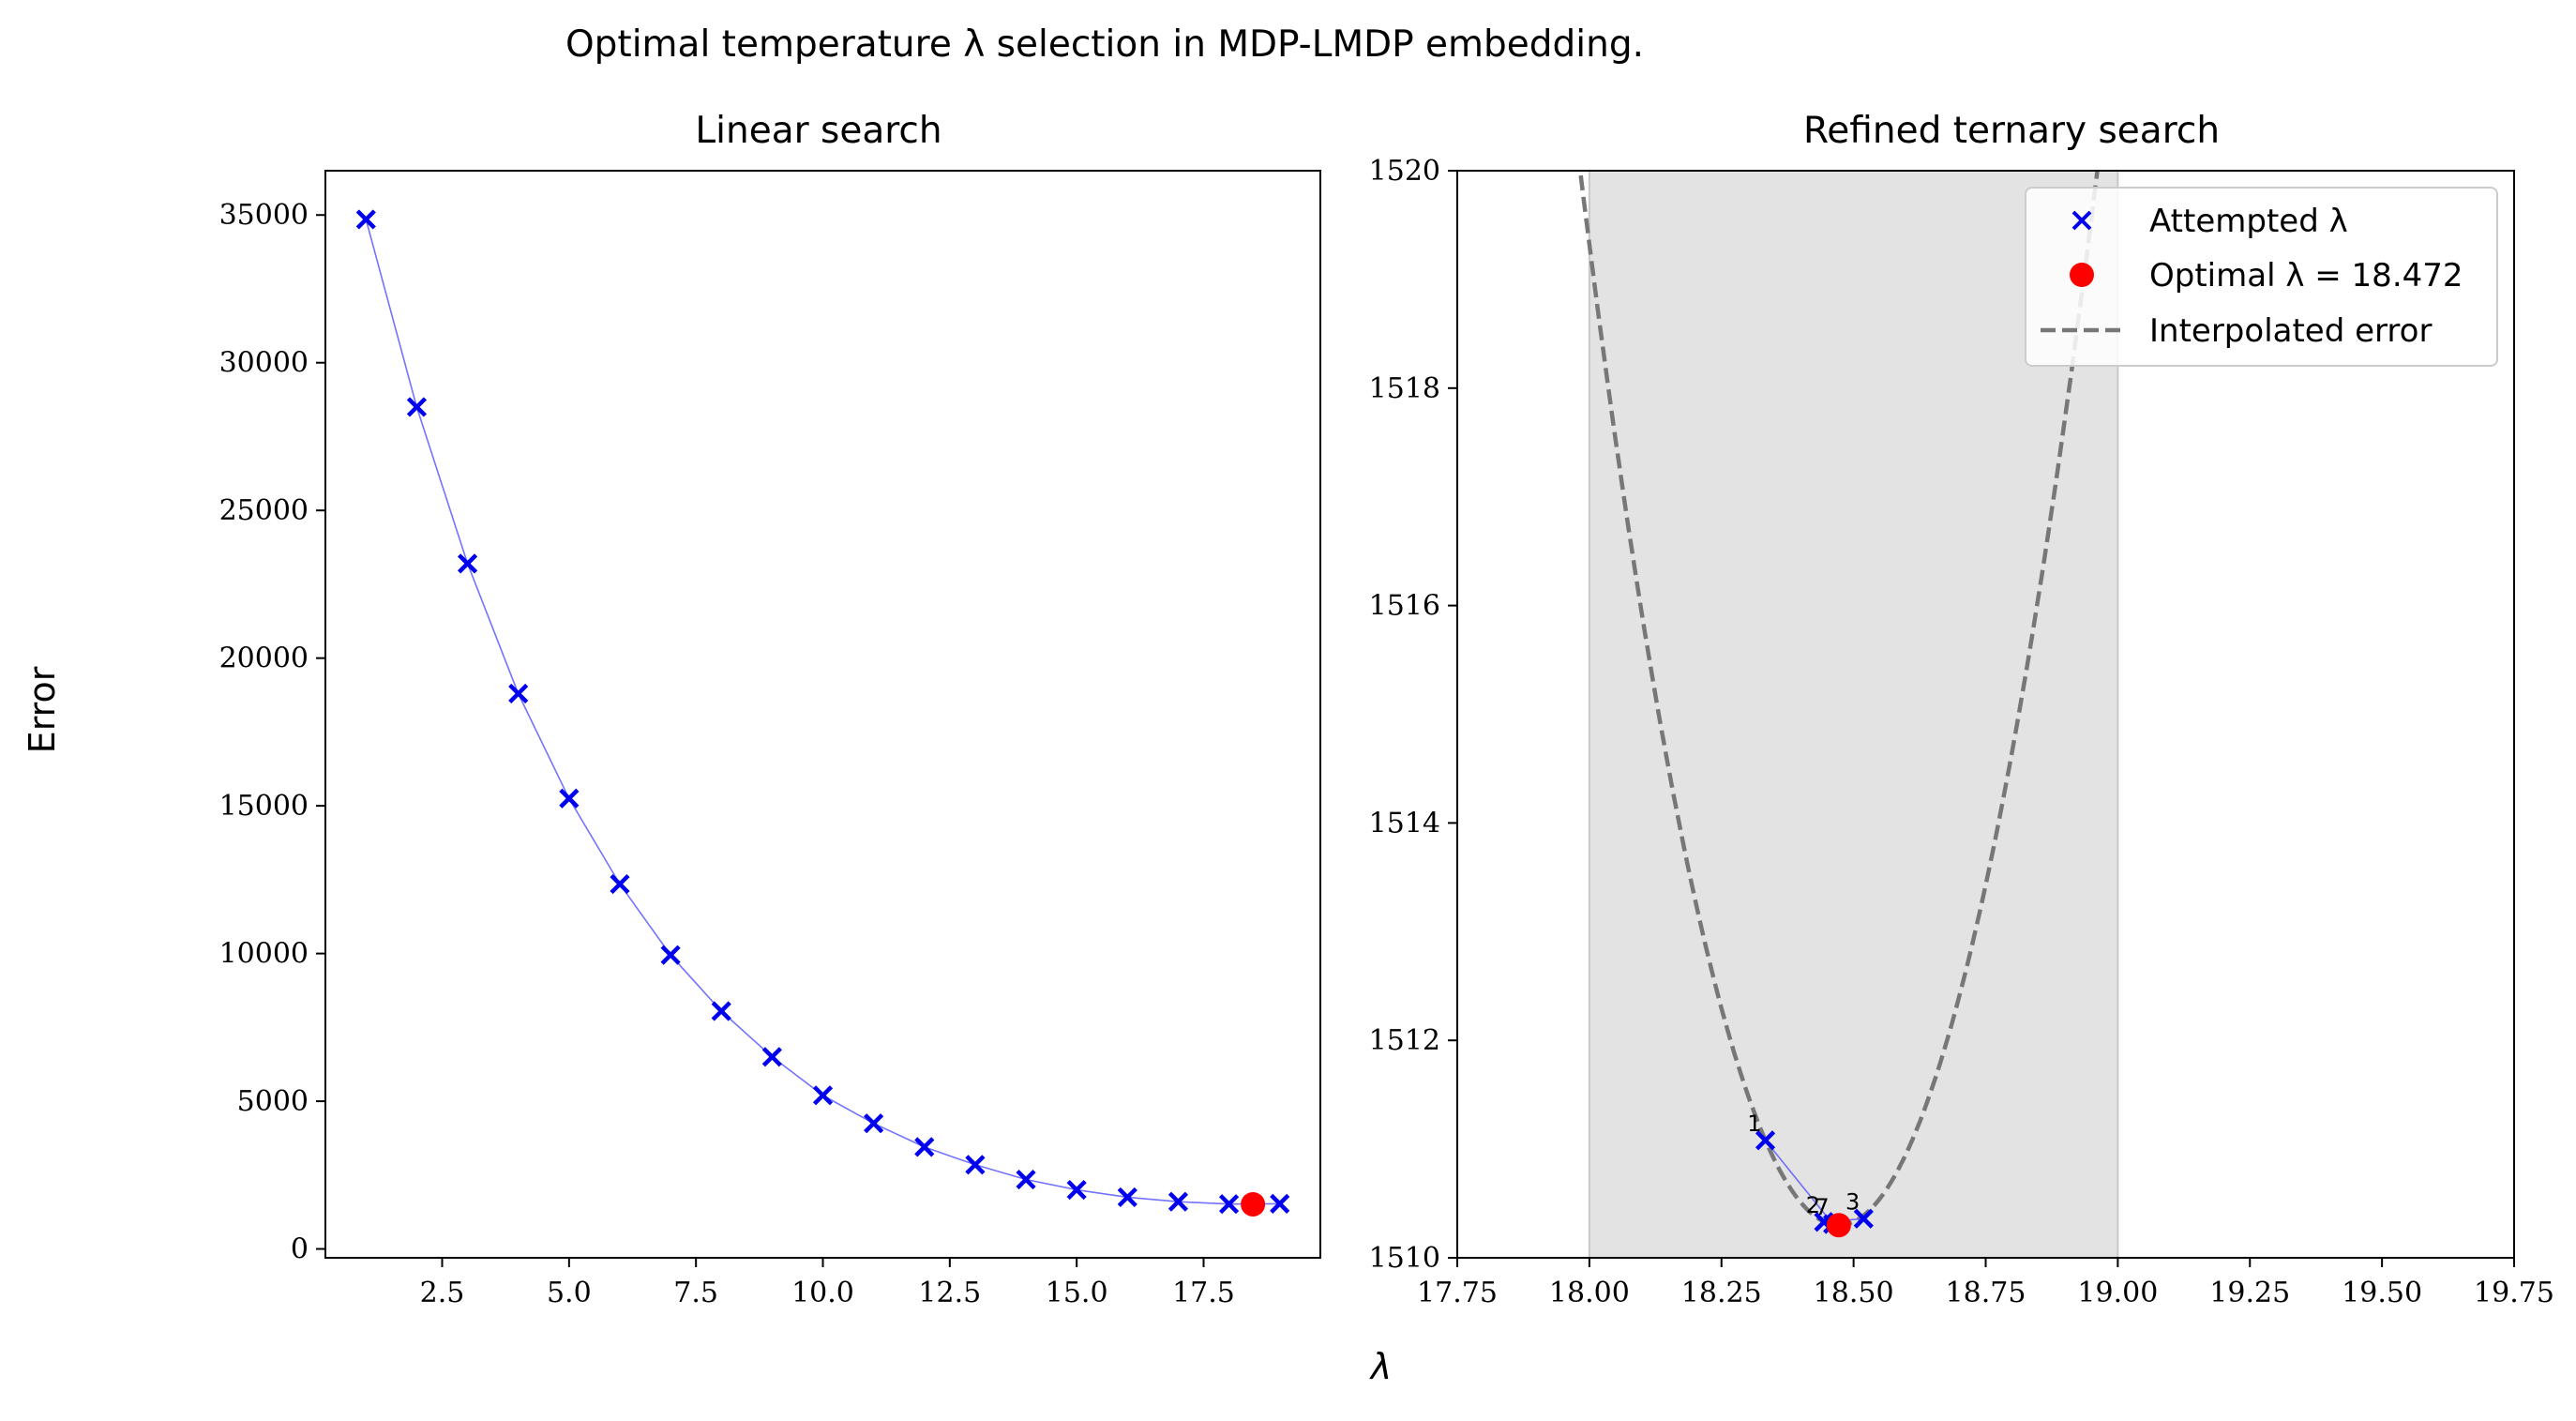  I want to click on x-tick-label: 19.50, so click(2382, 1293).